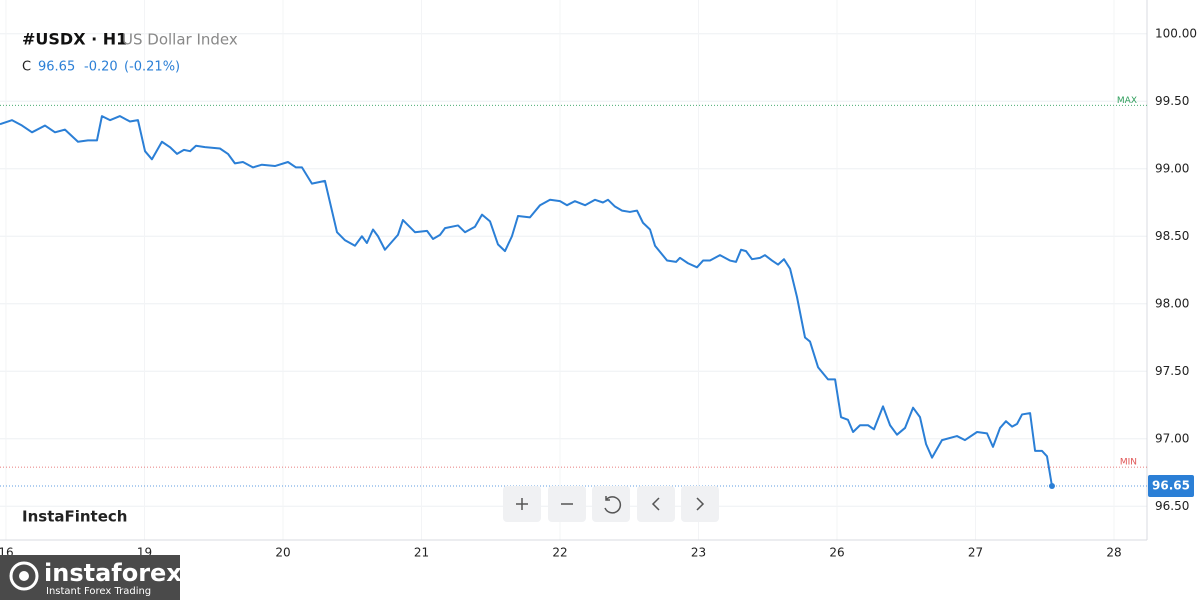 Image resolution: width=1200 pixels, height=600 pixels. Describe the element at coordinates (1172, 506) in the screenshot. I see `y-tick-label: 96.50` at that location.